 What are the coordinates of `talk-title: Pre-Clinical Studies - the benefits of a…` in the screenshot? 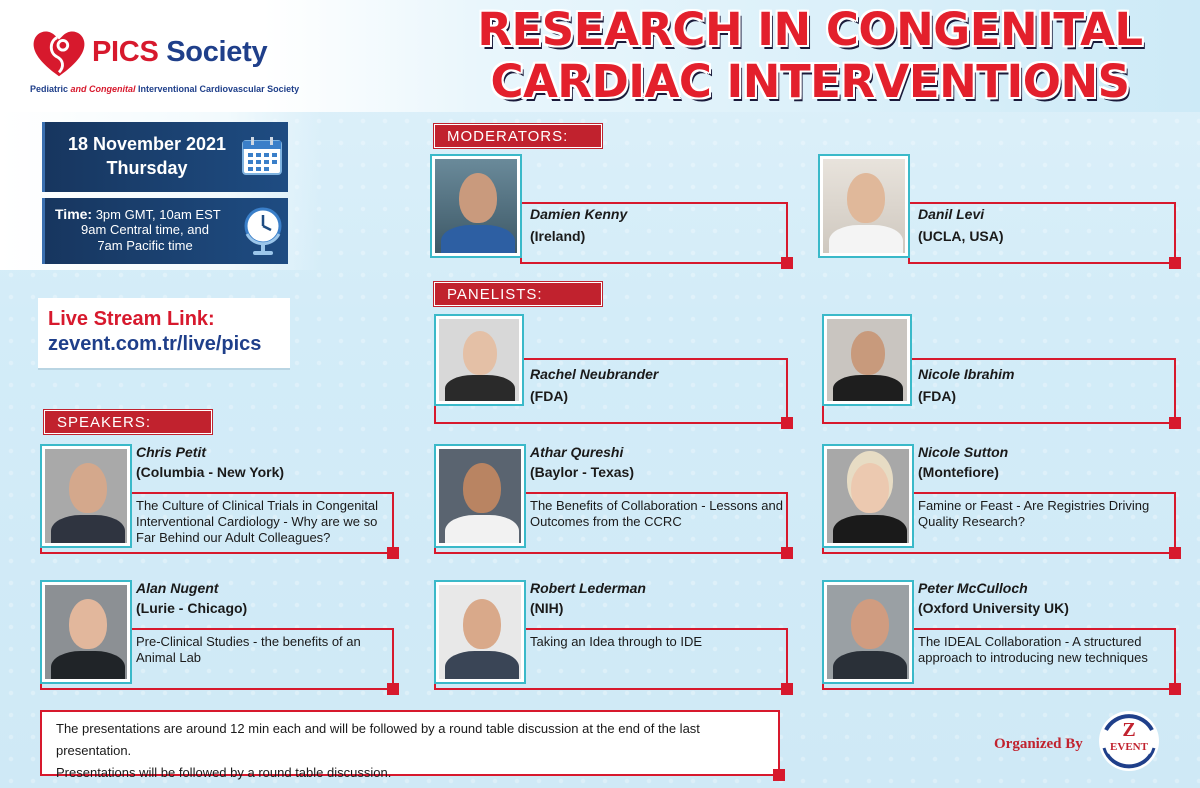 It's located at (248, 649).